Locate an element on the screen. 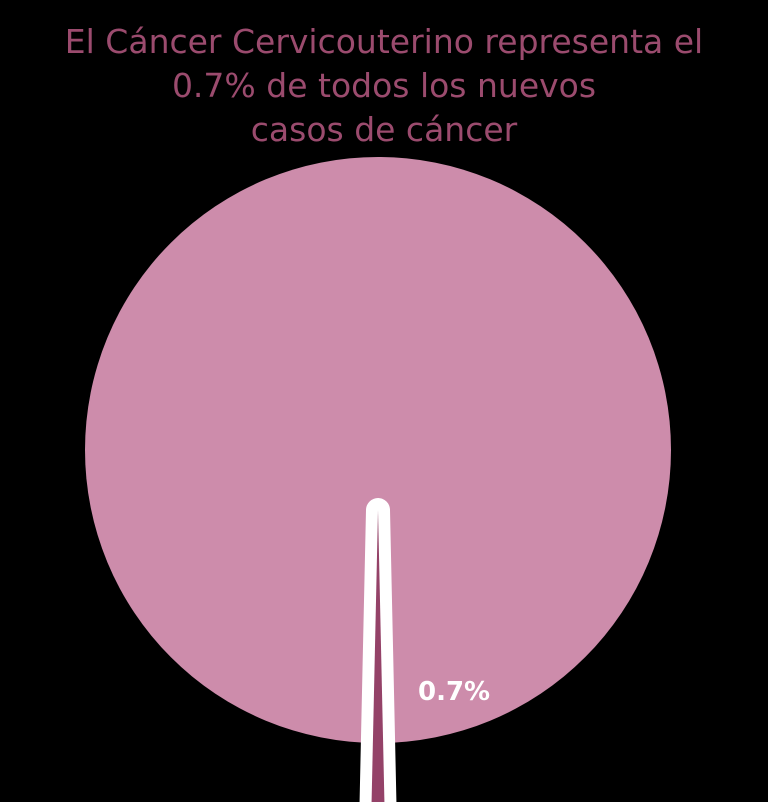 The image size is (768, 802). pie-slice-label: 0.7% is located at coordinates (454, 692).